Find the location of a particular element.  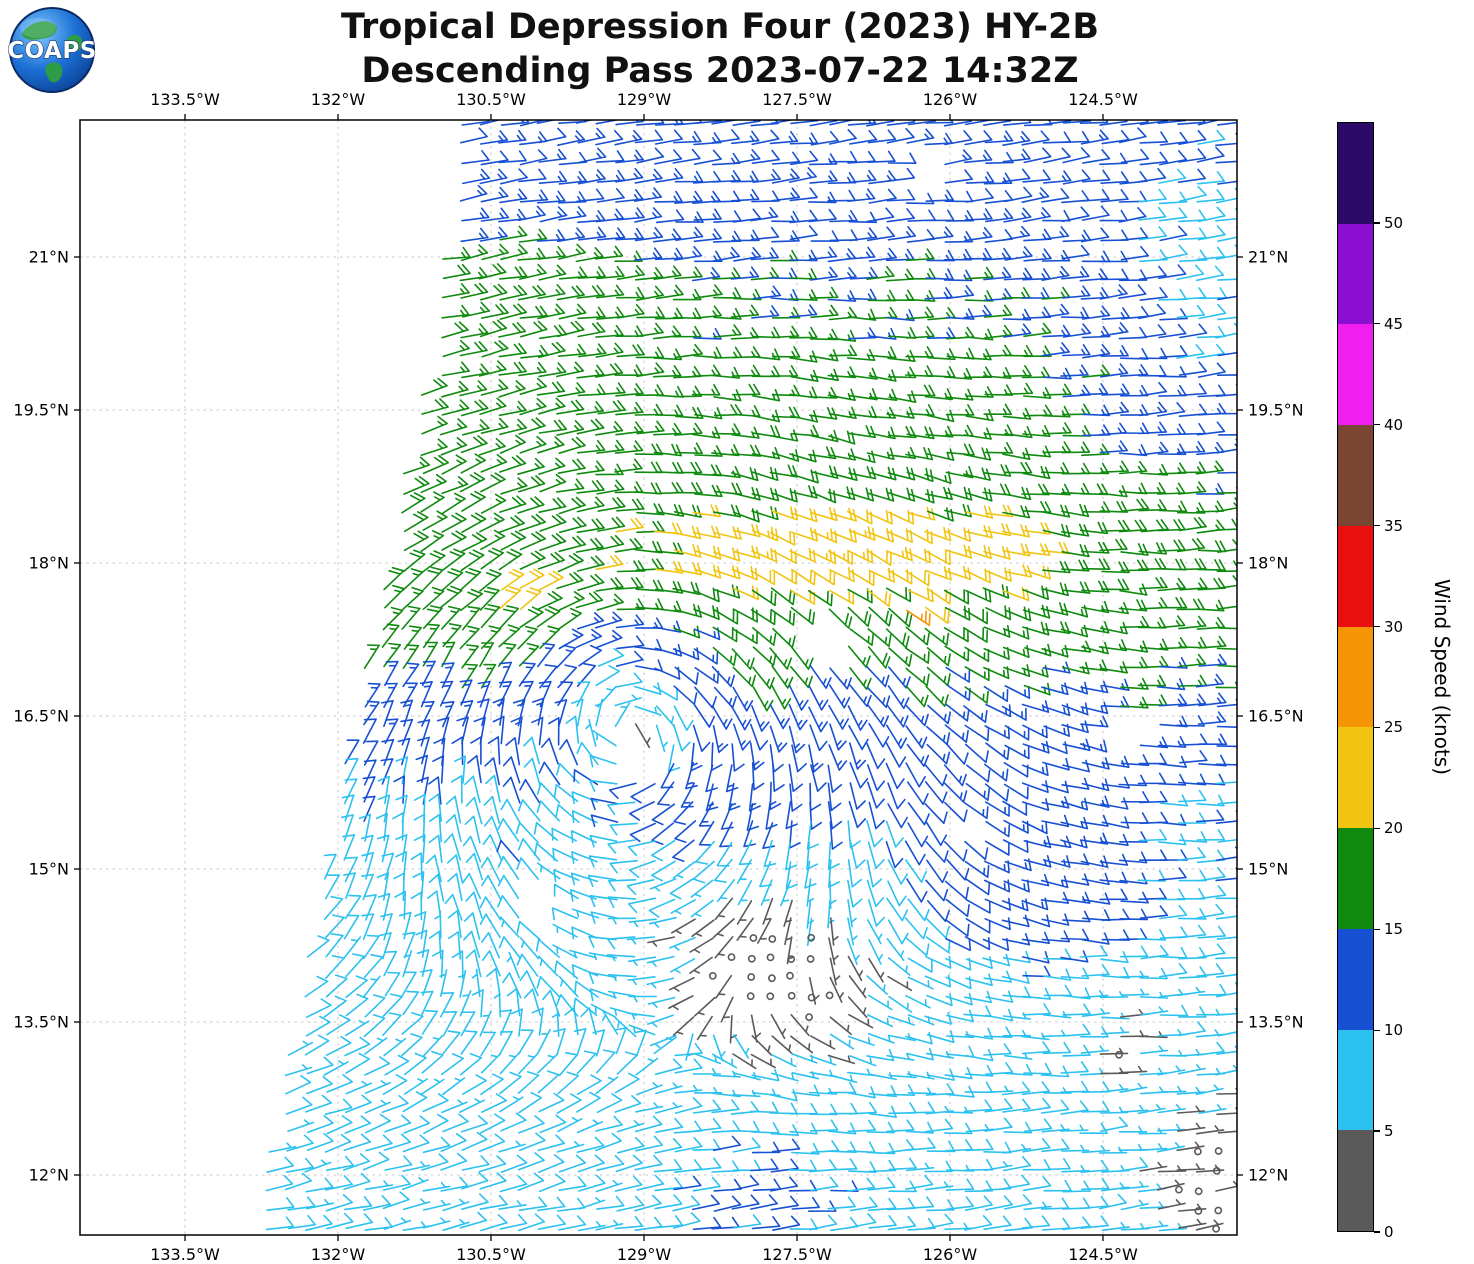

colorbar-tick-label: 5 is located at coordinates (1389, 1131).